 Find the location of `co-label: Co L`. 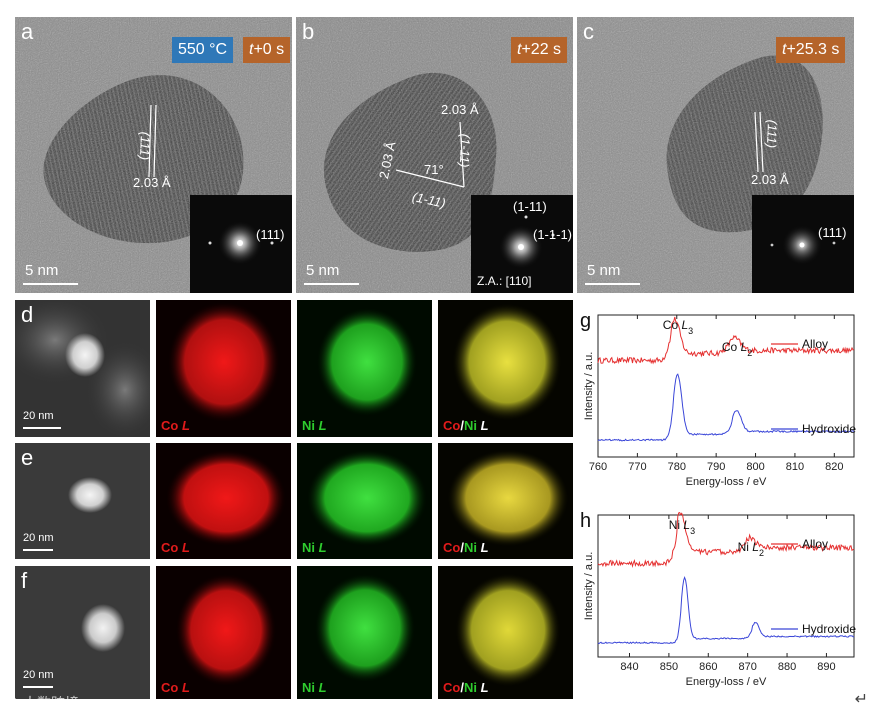

co-label: Co L is located at coordinates (175, 687).